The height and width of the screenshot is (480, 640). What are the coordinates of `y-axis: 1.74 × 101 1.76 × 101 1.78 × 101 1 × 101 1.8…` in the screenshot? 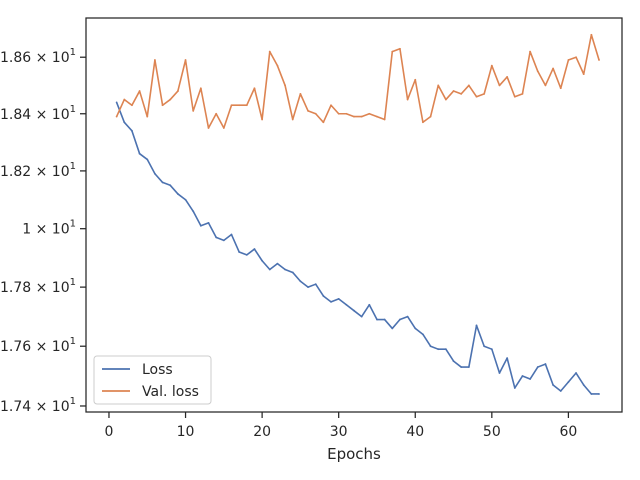 It's located at (43, 231).